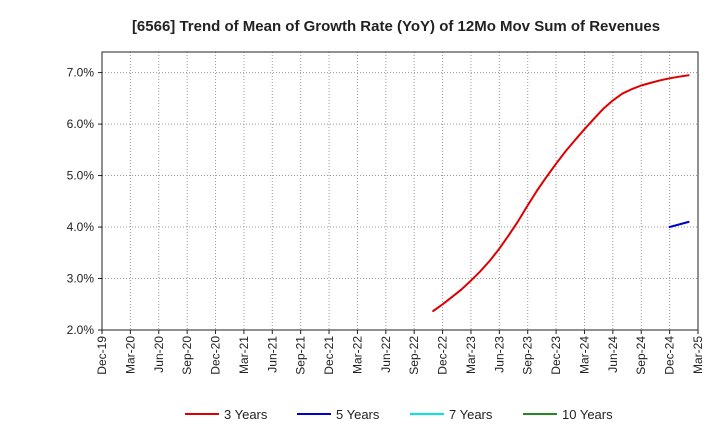 The height and width of the screenshot is (440, 720). What do you see at coordinates (679, 224) in the screenshot?
I see `series-line-5-years` at bounding box center [679, 224].